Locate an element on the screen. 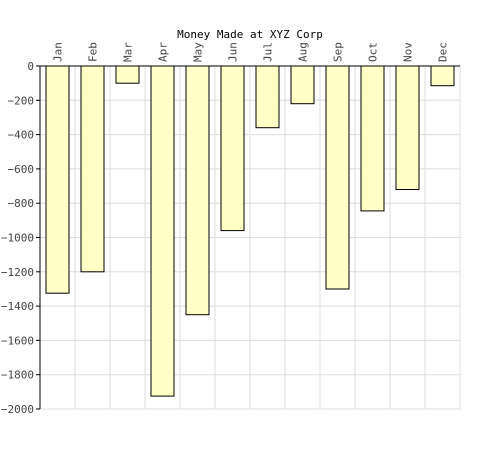 The image size is (500, 450). x-tick-label-oct: Oct is located at coordinates (373, 52).